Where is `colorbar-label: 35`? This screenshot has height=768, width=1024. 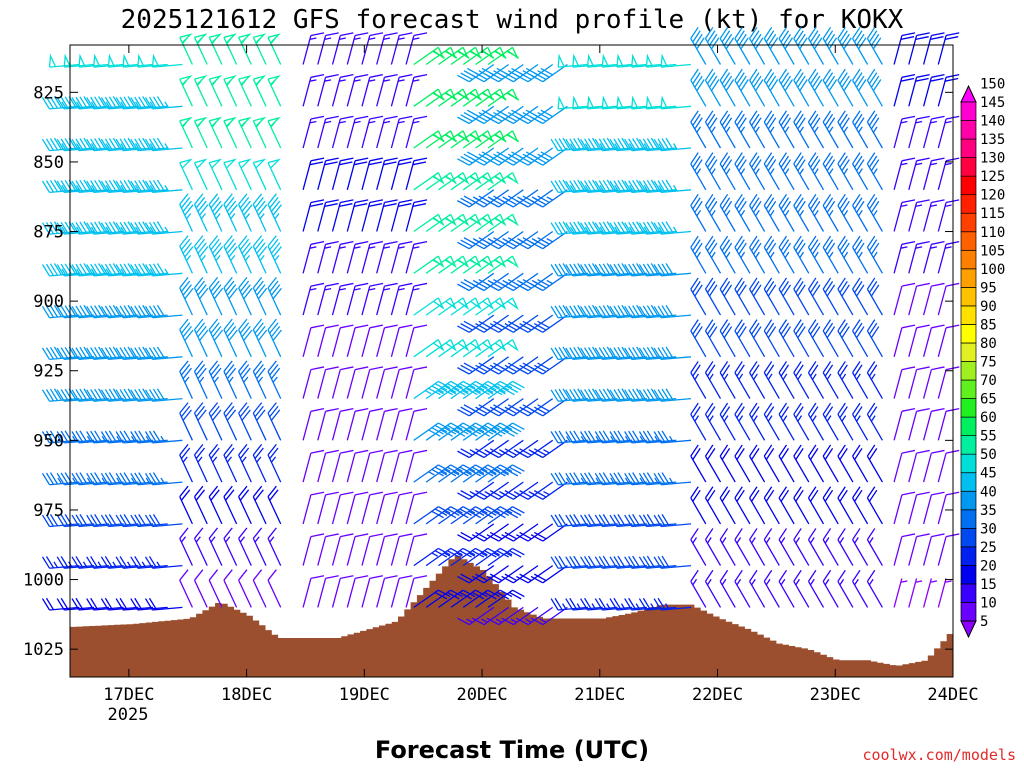 colorbar-label: 35 is located at coordinates (988, 511).